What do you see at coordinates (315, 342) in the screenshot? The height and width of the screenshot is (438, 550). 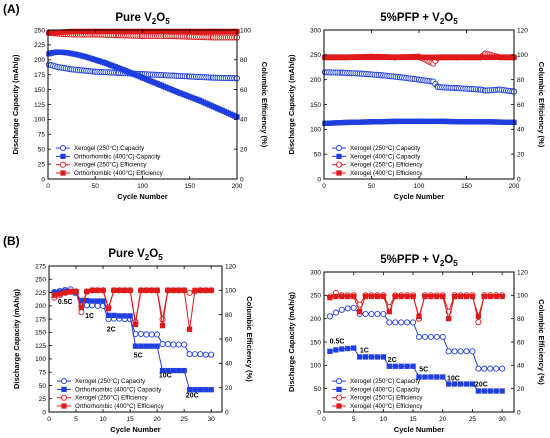 I see `y-tick-label: 150` at bounding box center [315, 342].